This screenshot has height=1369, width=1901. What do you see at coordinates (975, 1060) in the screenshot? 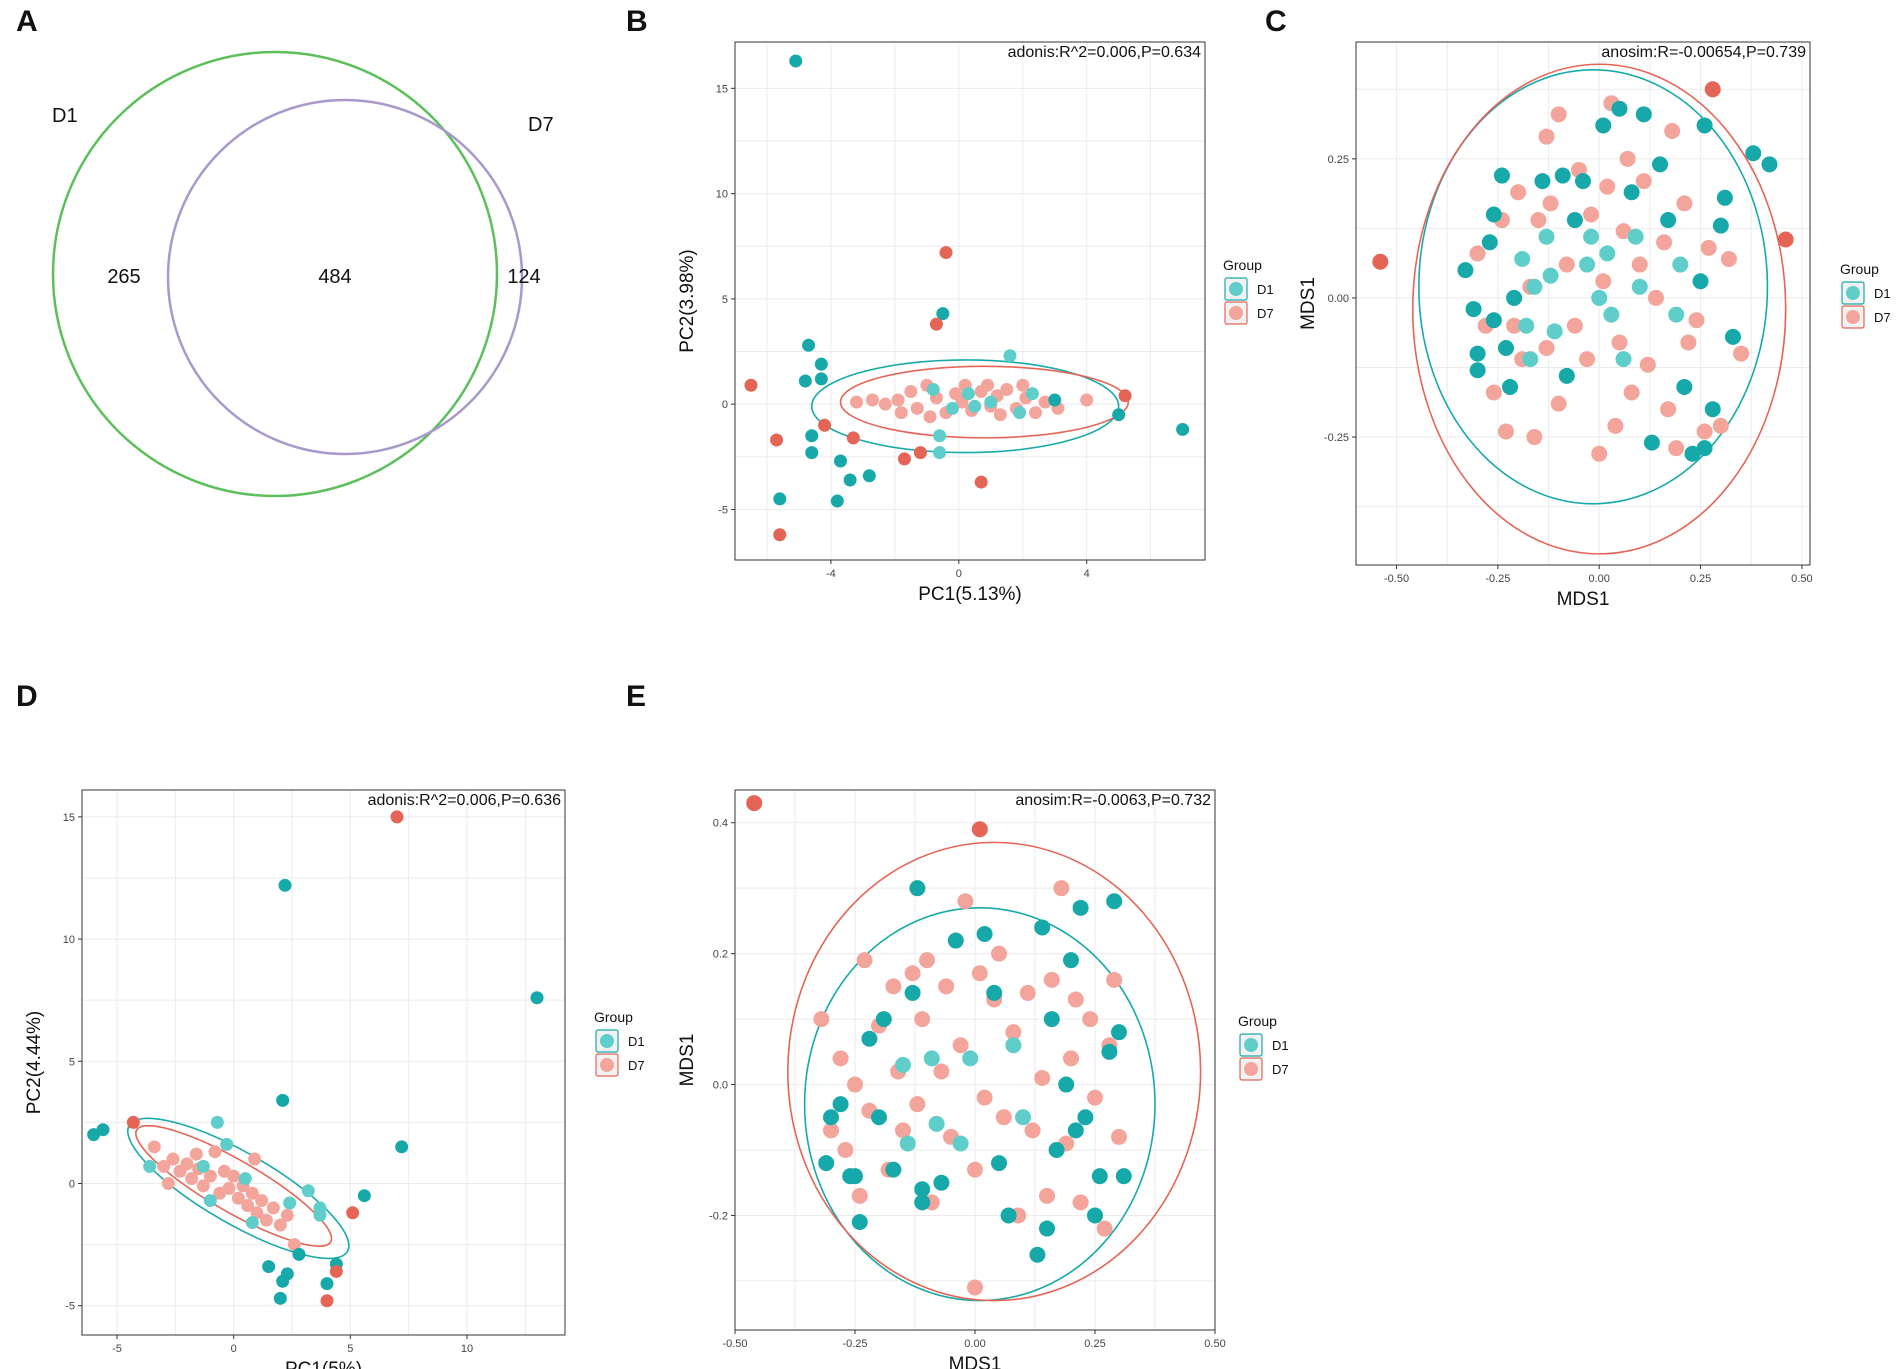
I see `plot-frame` at bounding box center [975, 1060].